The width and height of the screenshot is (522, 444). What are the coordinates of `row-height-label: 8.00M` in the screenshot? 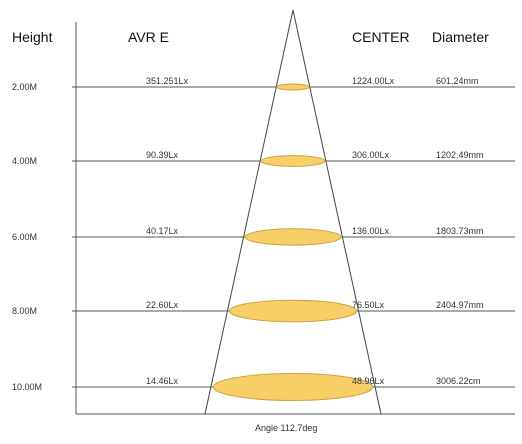 It's located at (24, 311).